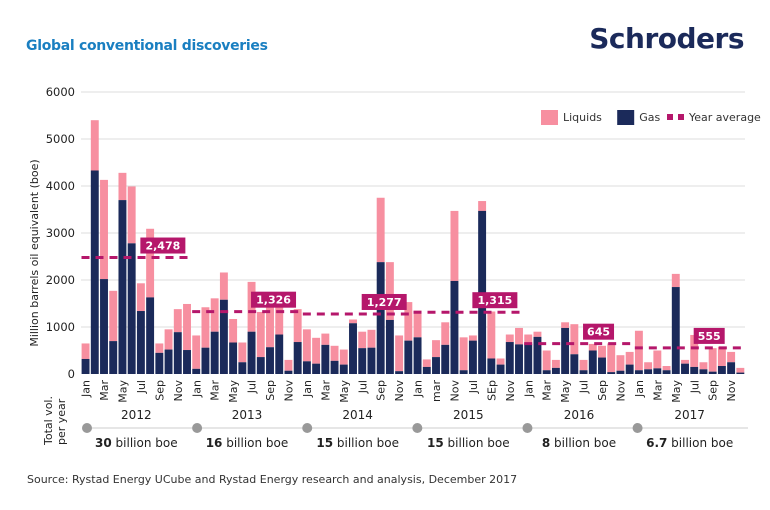 Image resolution: width=770 pixels, height=510 pixels. I want to click on y-tick-label: 3000, so click(60, 233).